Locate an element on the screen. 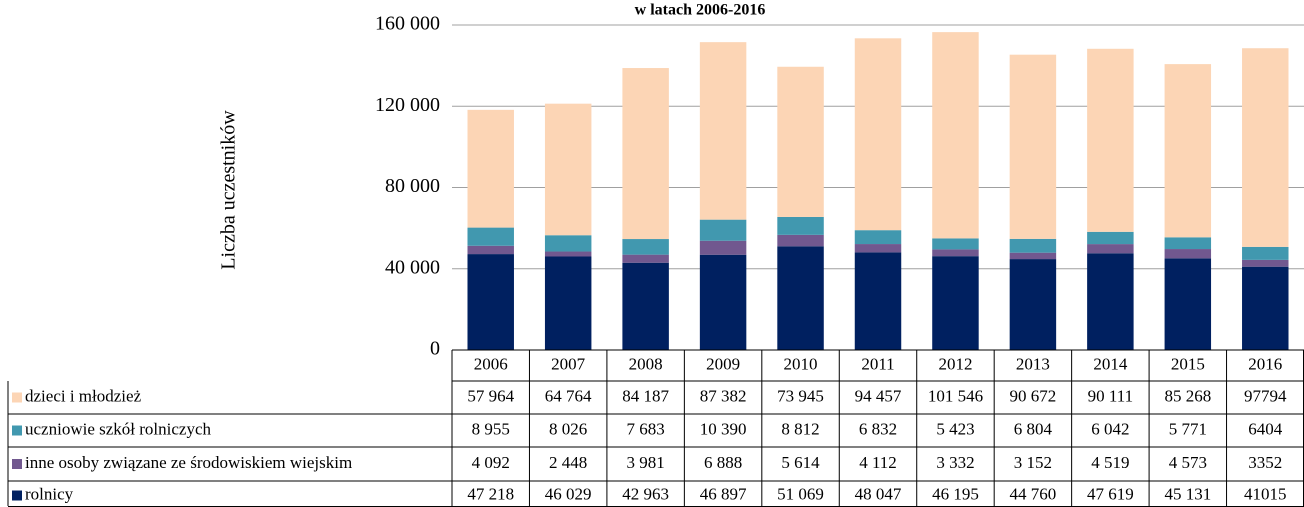 The image size is (1304, 507). data-label: 46 029 is located at coordinates (568, 493).